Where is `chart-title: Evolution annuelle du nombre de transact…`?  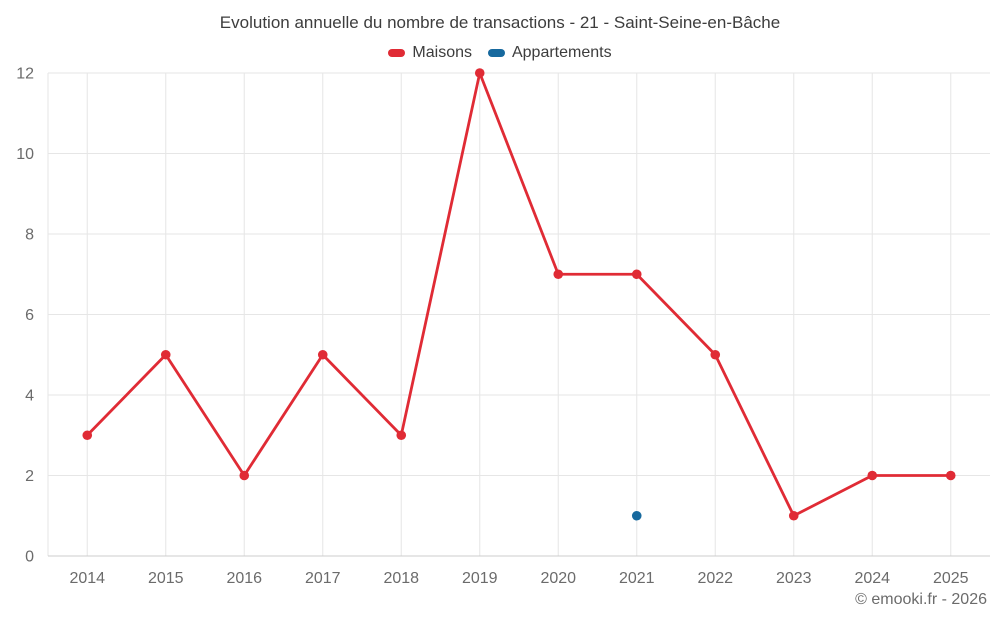 chart-title: Evolution annuelle du nombre de transact… is located at coordinates (500, 22).